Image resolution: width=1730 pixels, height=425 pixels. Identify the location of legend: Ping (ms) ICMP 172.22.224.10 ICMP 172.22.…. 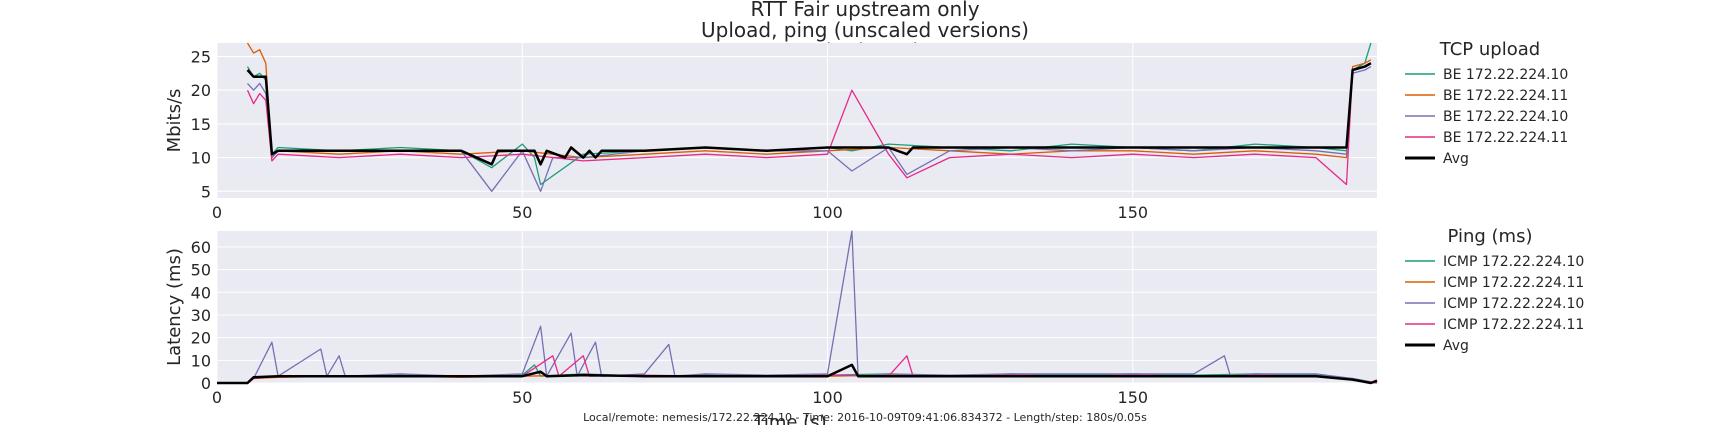
(1494, 290).